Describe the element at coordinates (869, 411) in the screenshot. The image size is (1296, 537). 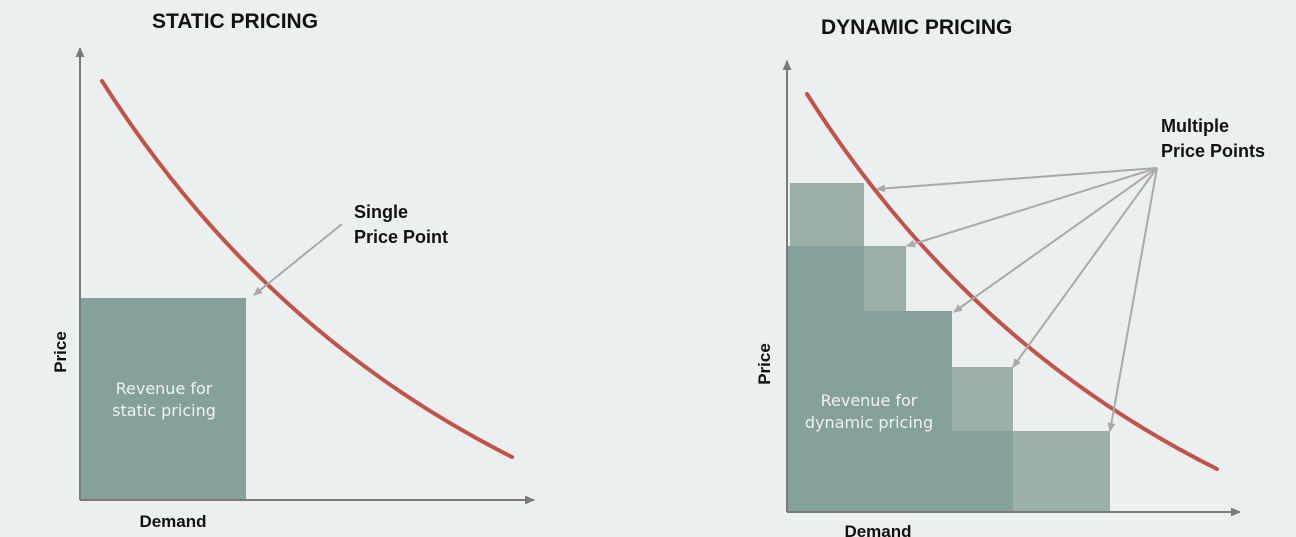
I see `dynamic-revenue-base` at that location.